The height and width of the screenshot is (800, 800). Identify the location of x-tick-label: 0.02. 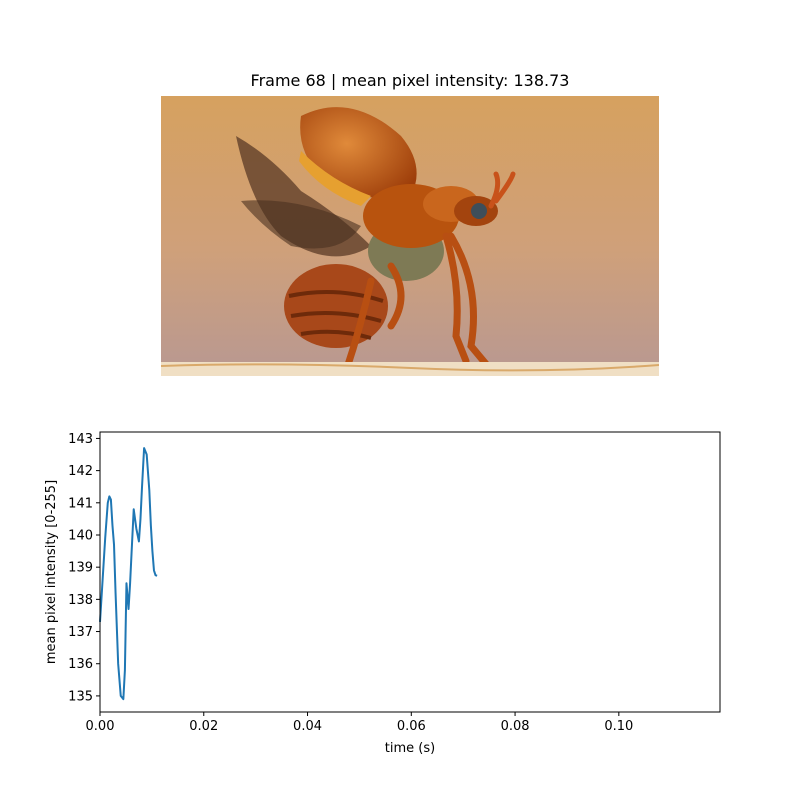
(203, 726).